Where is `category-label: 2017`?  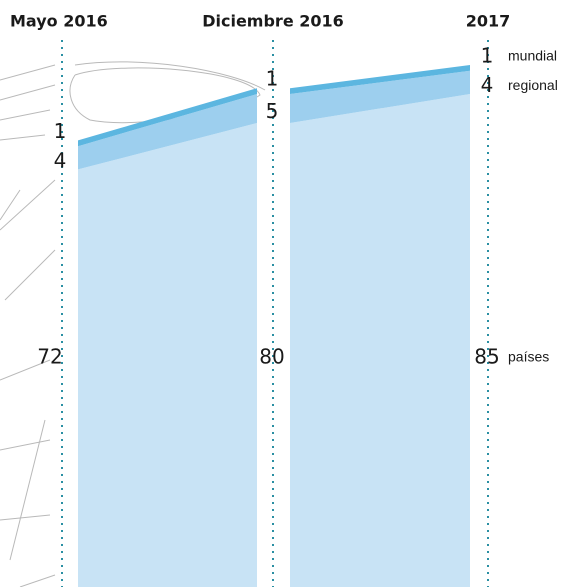
category-label: 2017 is located at coordinates (488, 21).